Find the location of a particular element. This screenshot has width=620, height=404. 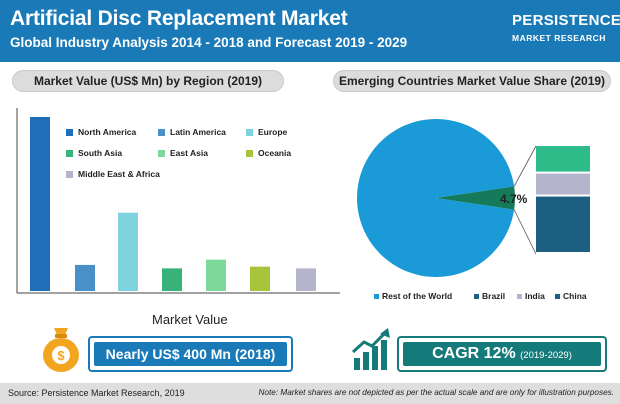

bar-europe is located at coordinates (128, 251).